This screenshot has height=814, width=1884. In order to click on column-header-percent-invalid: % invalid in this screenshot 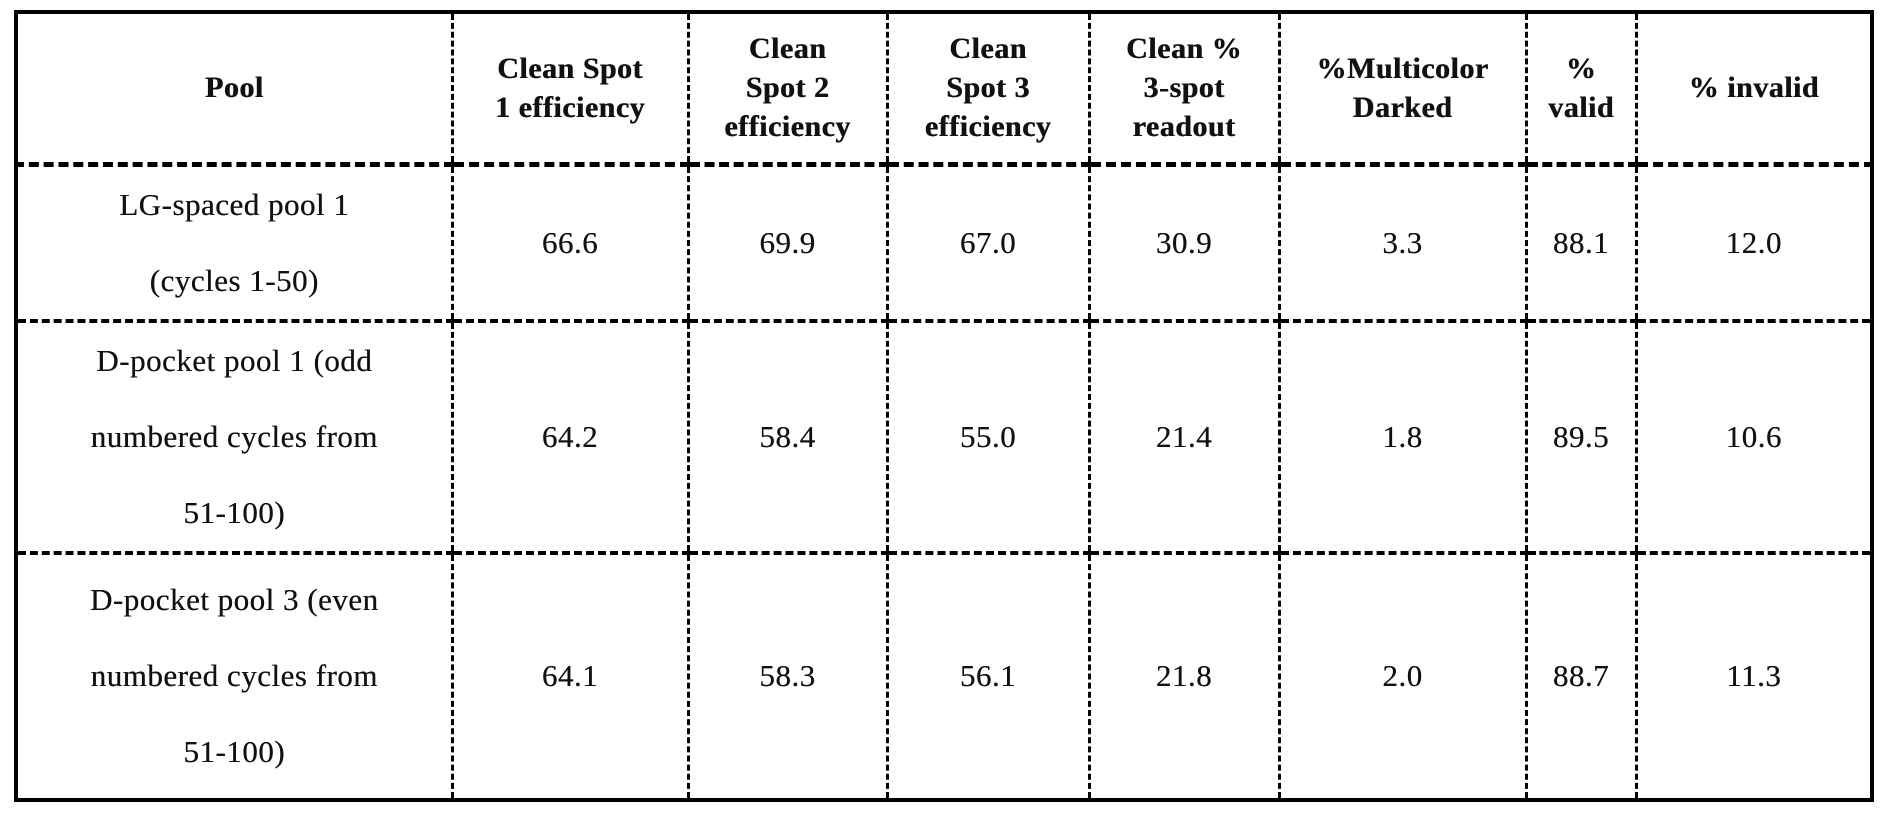, I will do `click(1754, 88)`.